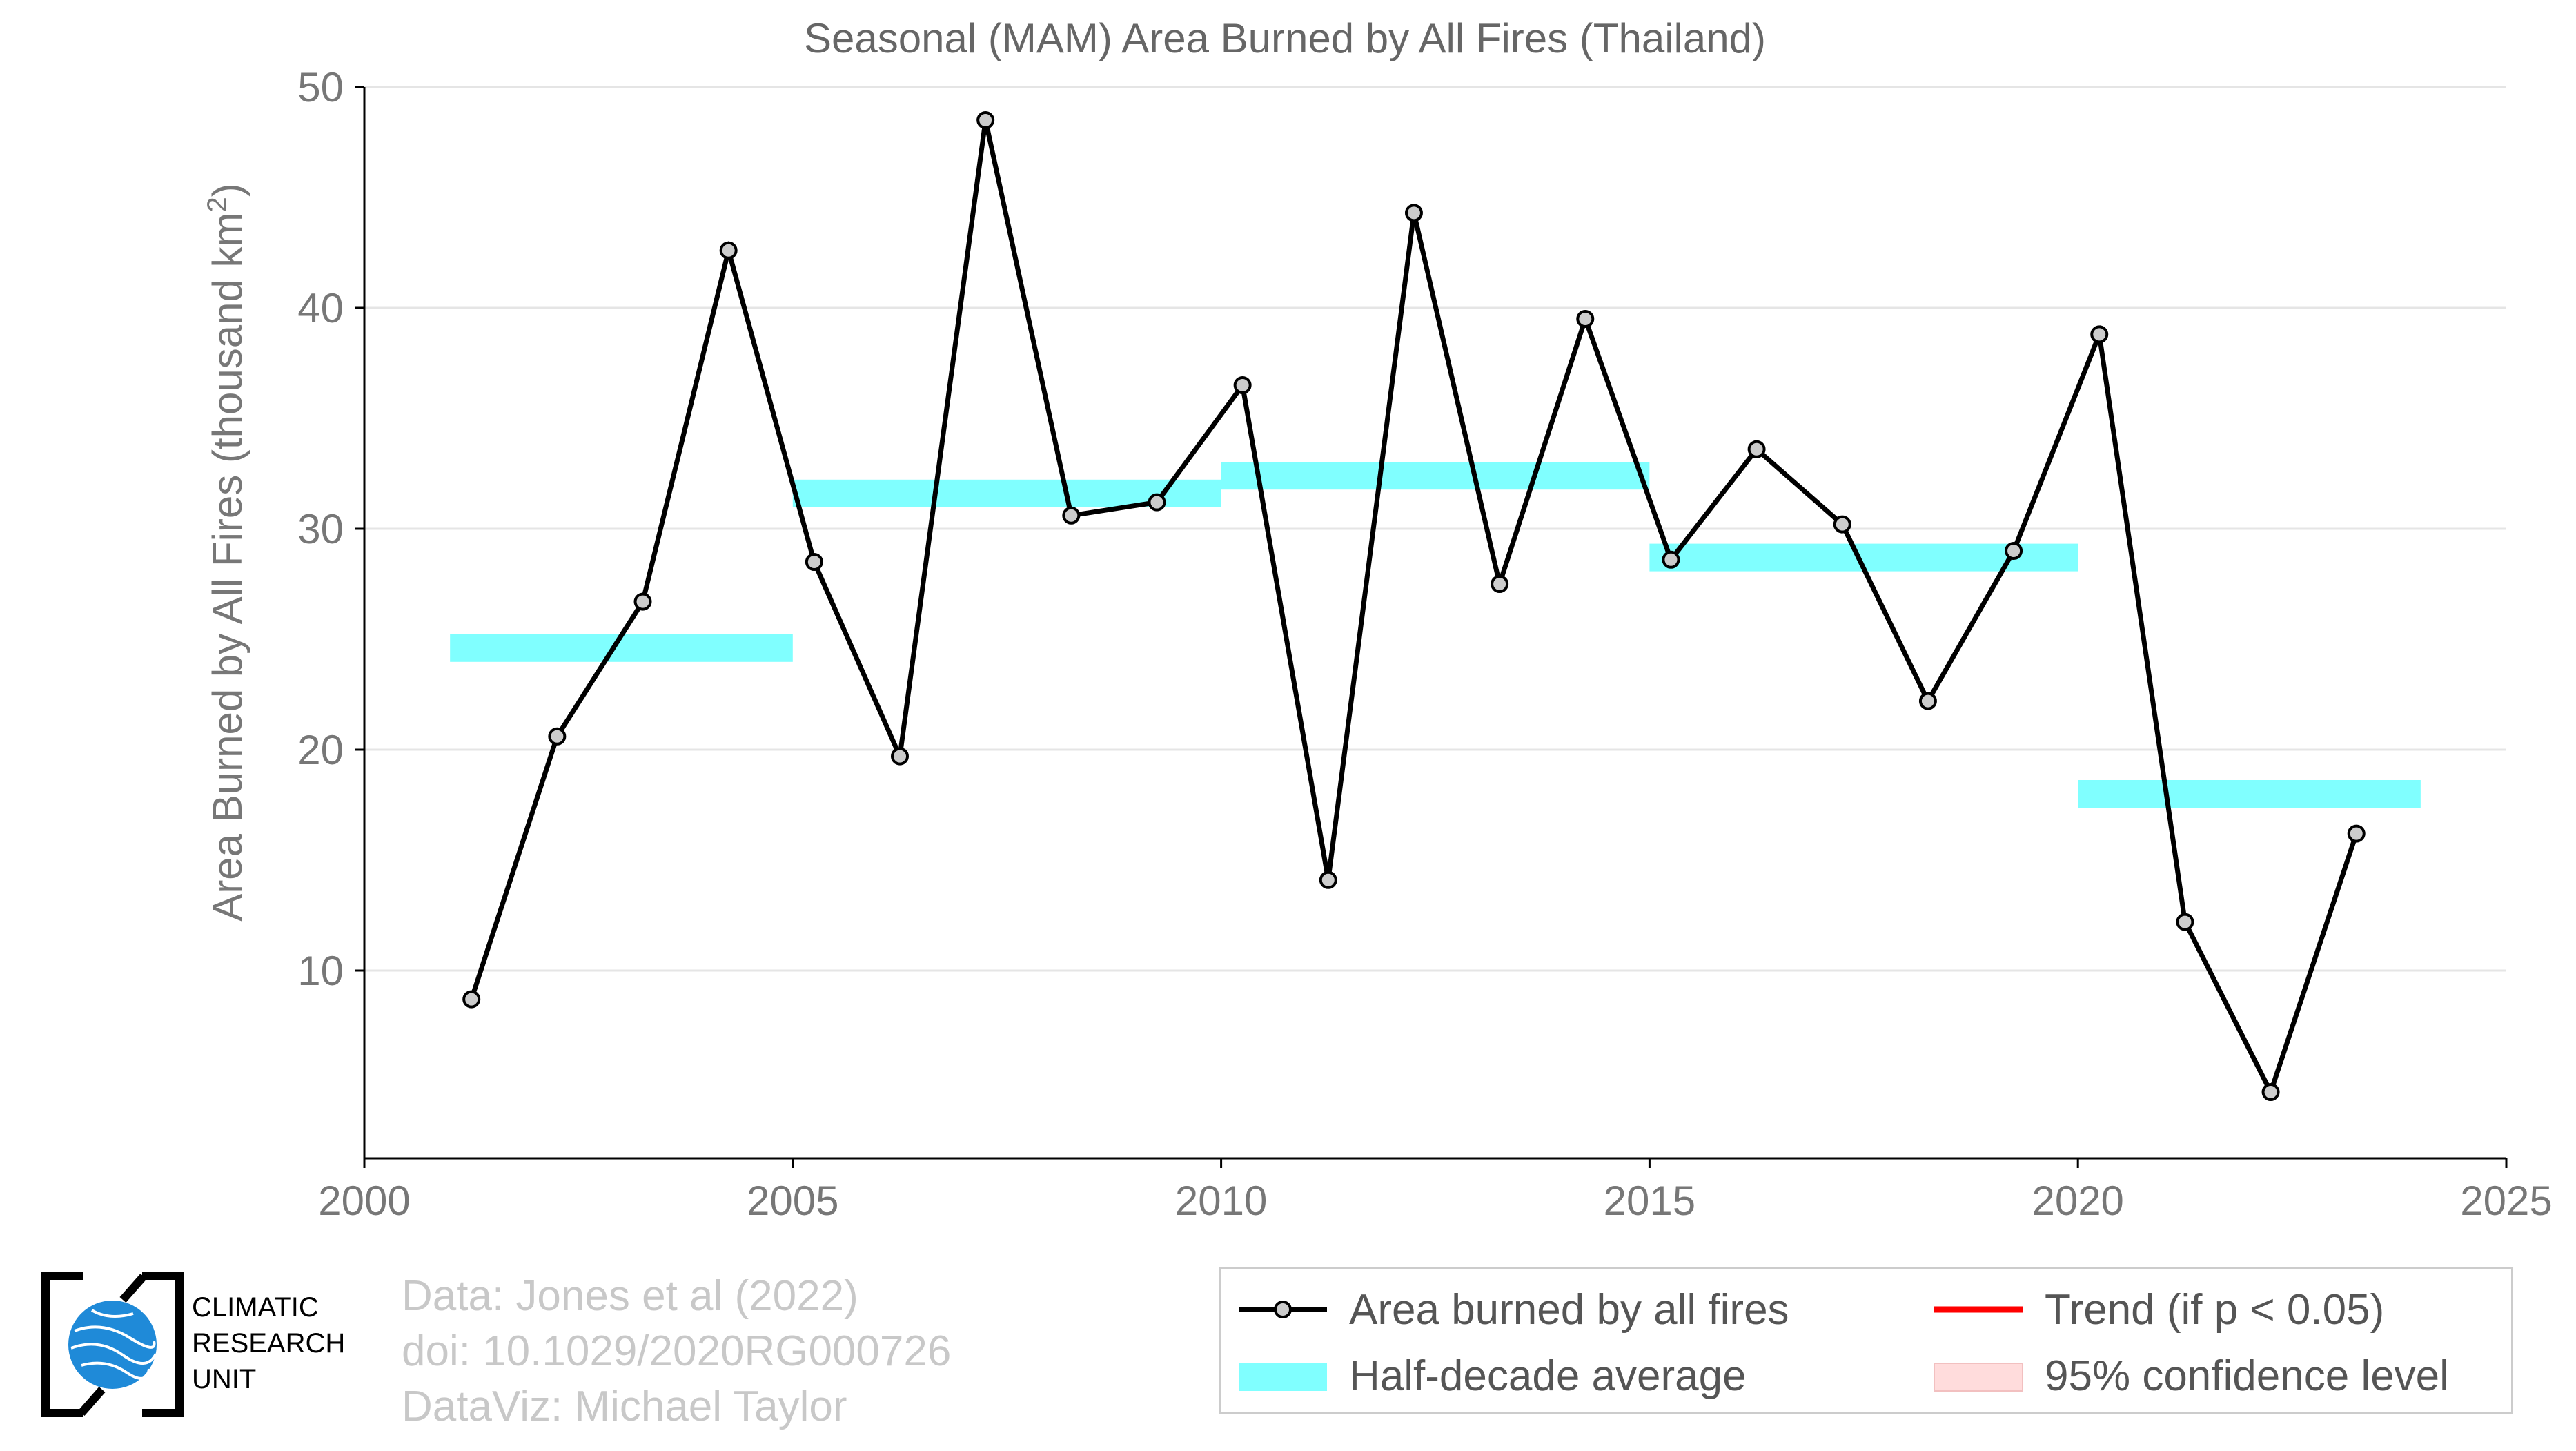 Image resolution: width=2576 pixels, height=1451 pixels. What do you see at coordinates (1221, 1201) in the screenshot?
I see `x-tick-label: 2010` at bounding box center [1221, 1201].